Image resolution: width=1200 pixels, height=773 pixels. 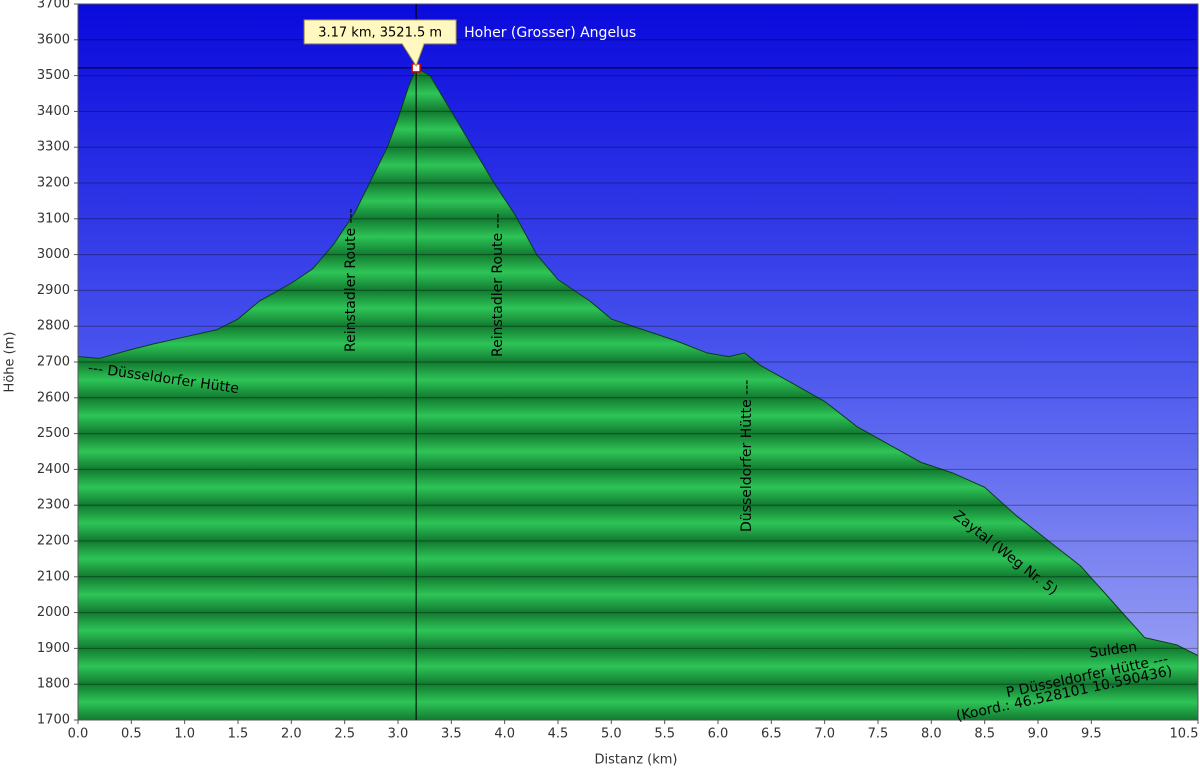 What do you see at coordinates (53, 183) in the screenshot?
I see `y-tick-label: 3200` at bounding box center [53, 183].